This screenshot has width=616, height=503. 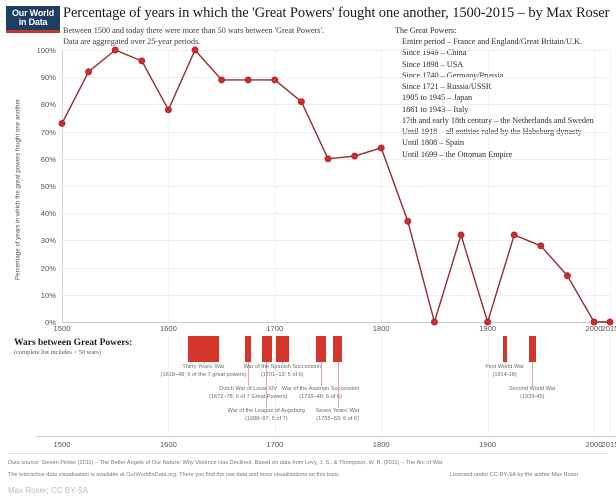 What do you see at coordinates (532, 389) in the screenshot?
I see `war-annotation-name: Second World War` at bounding box center [532, 389].